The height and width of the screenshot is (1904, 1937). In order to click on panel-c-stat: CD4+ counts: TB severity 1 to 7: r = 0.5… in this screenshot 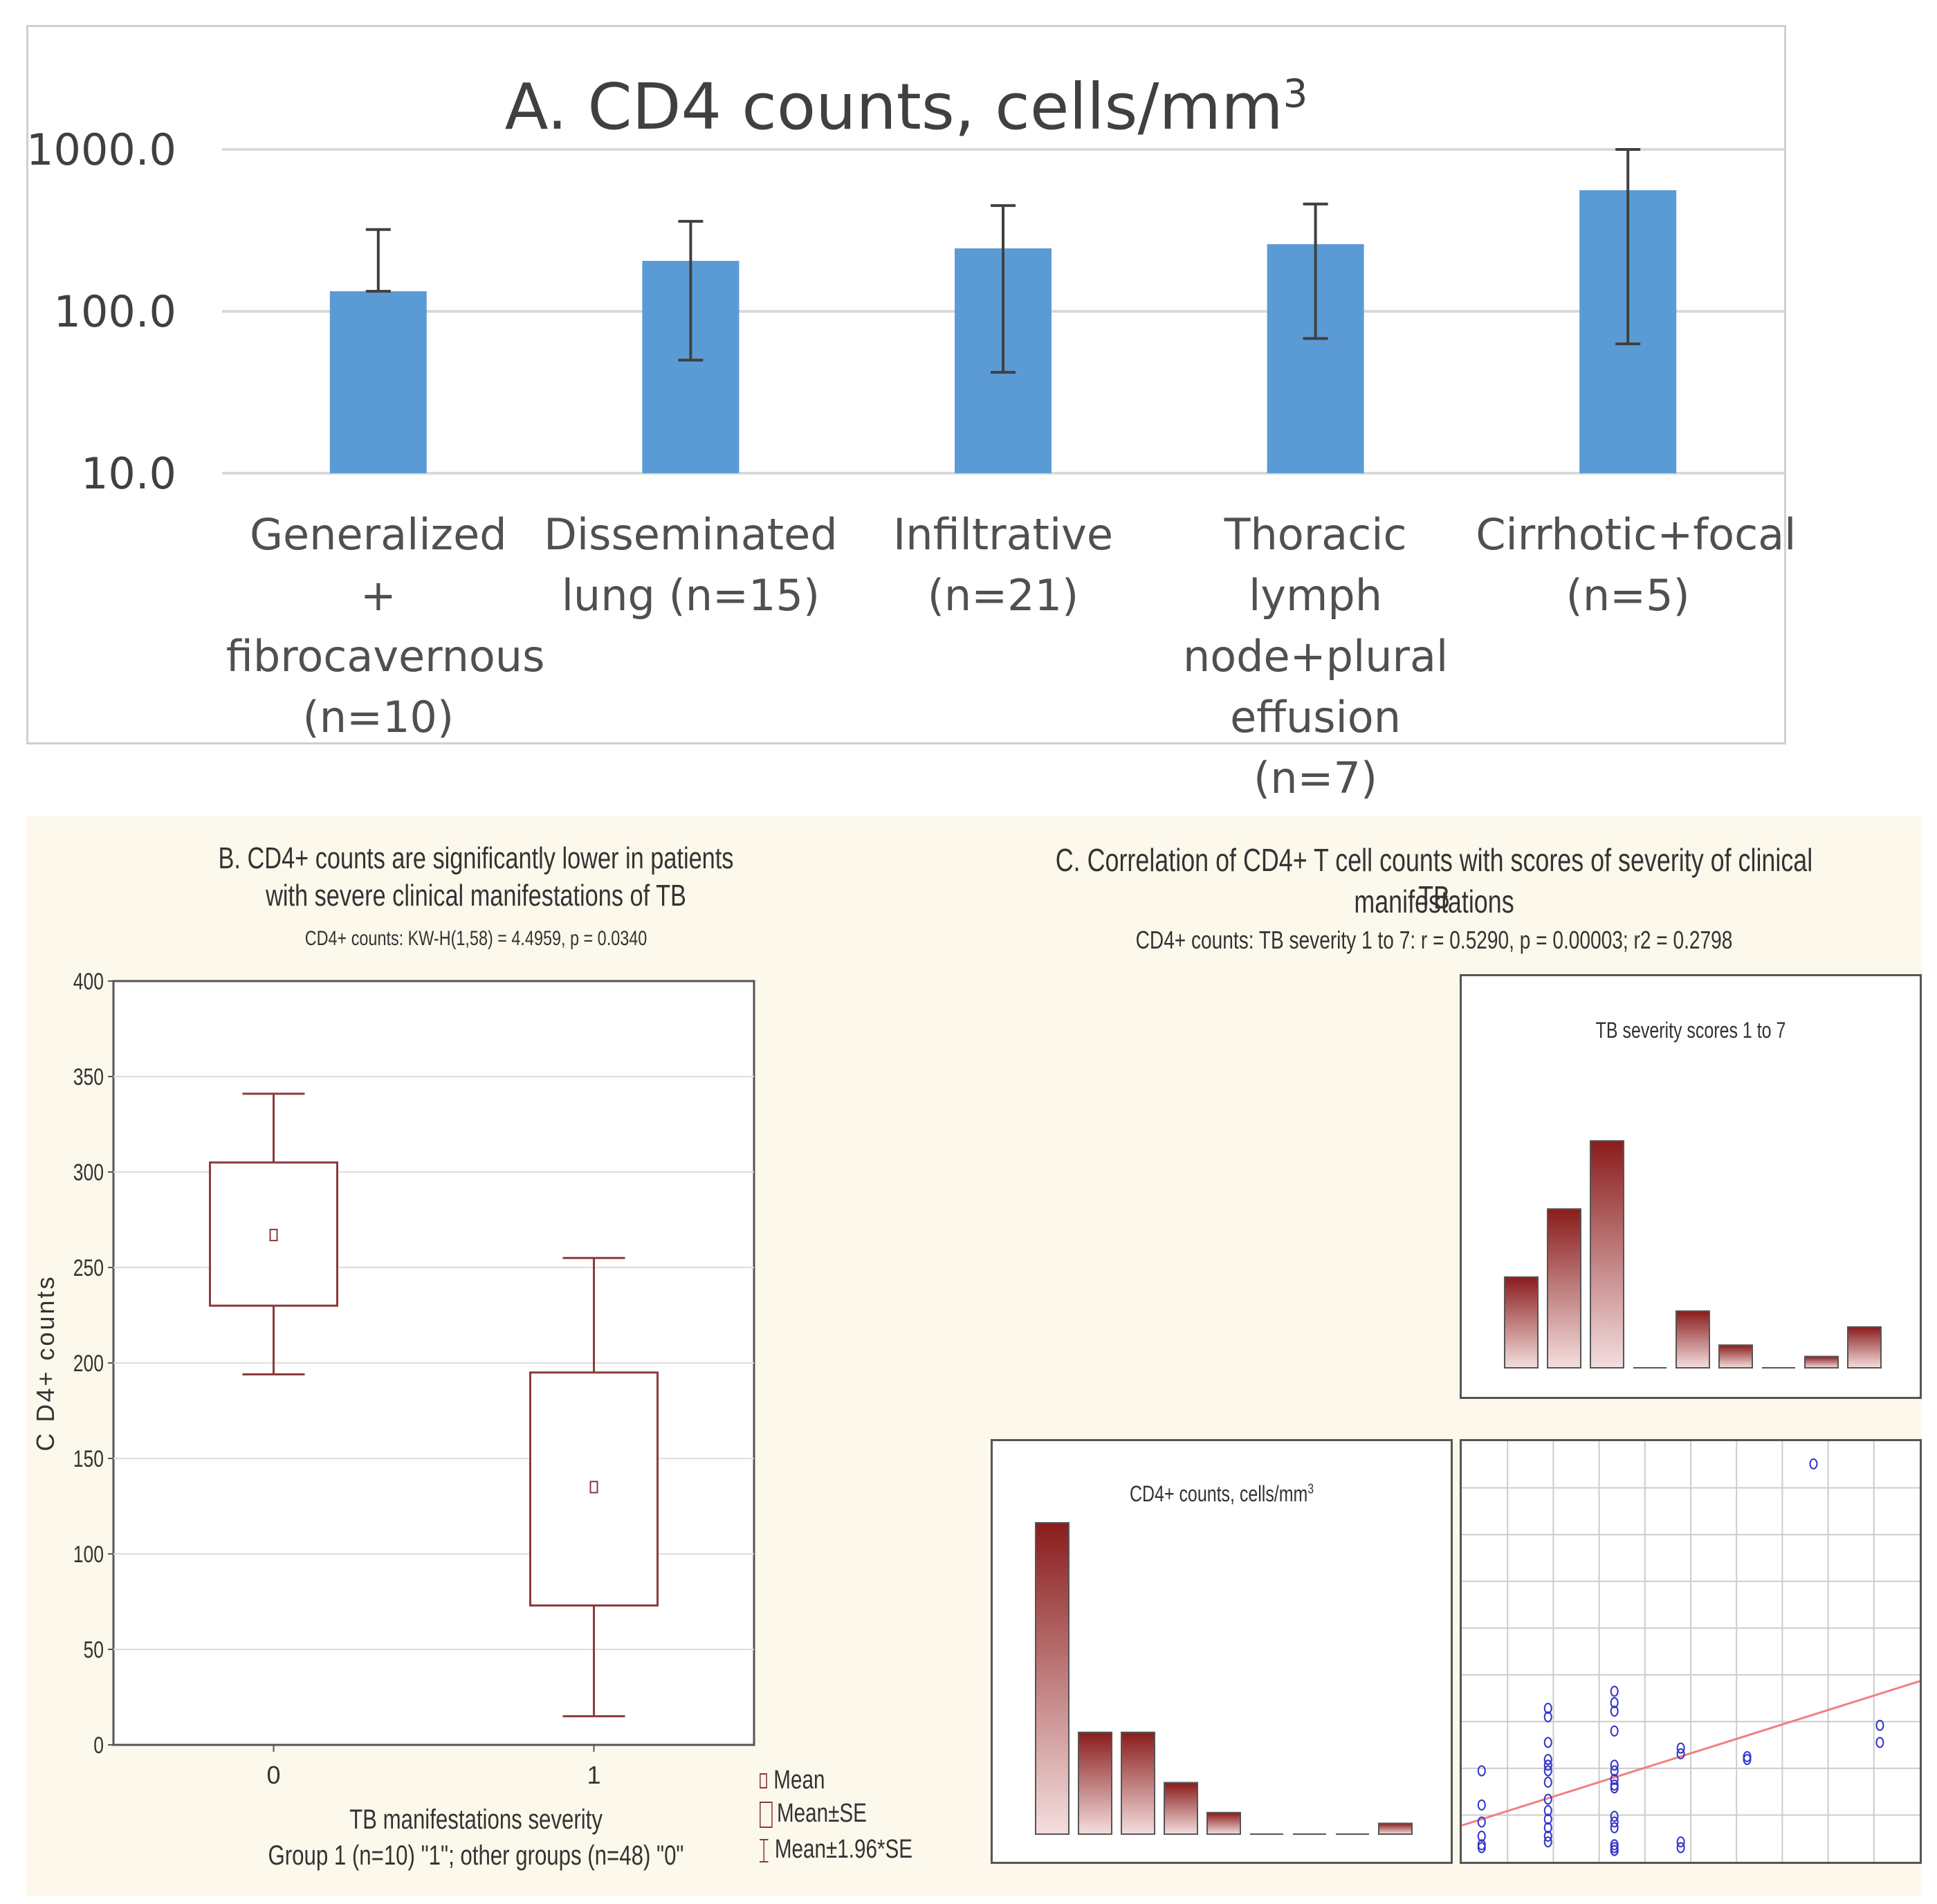, I will do `click(1434, 940)`.